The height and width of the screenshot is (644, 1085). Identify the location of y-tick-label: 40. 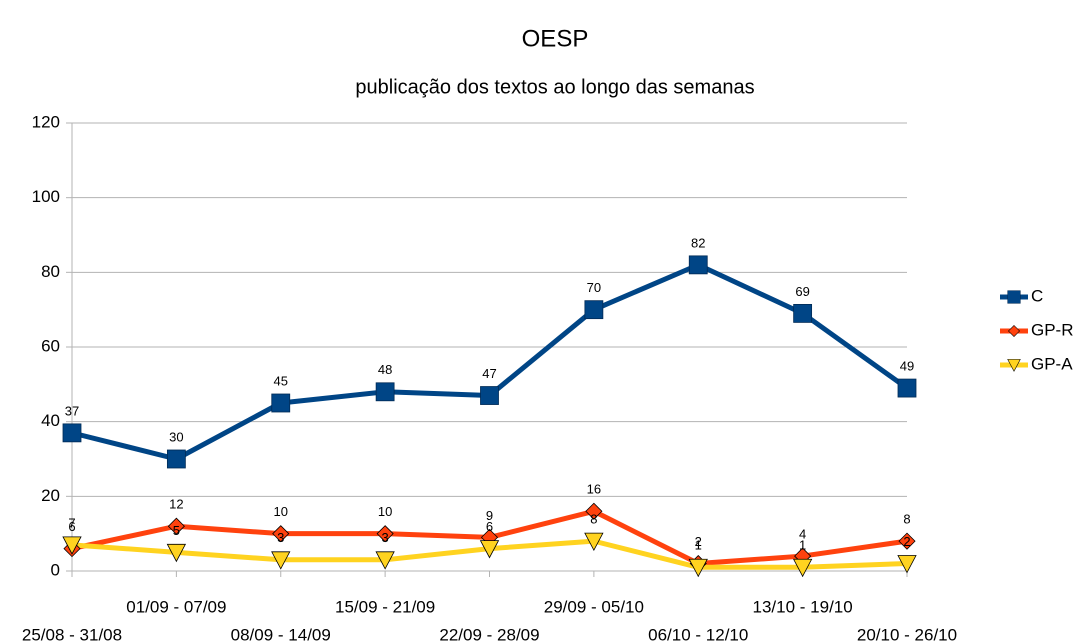
(50, 420).